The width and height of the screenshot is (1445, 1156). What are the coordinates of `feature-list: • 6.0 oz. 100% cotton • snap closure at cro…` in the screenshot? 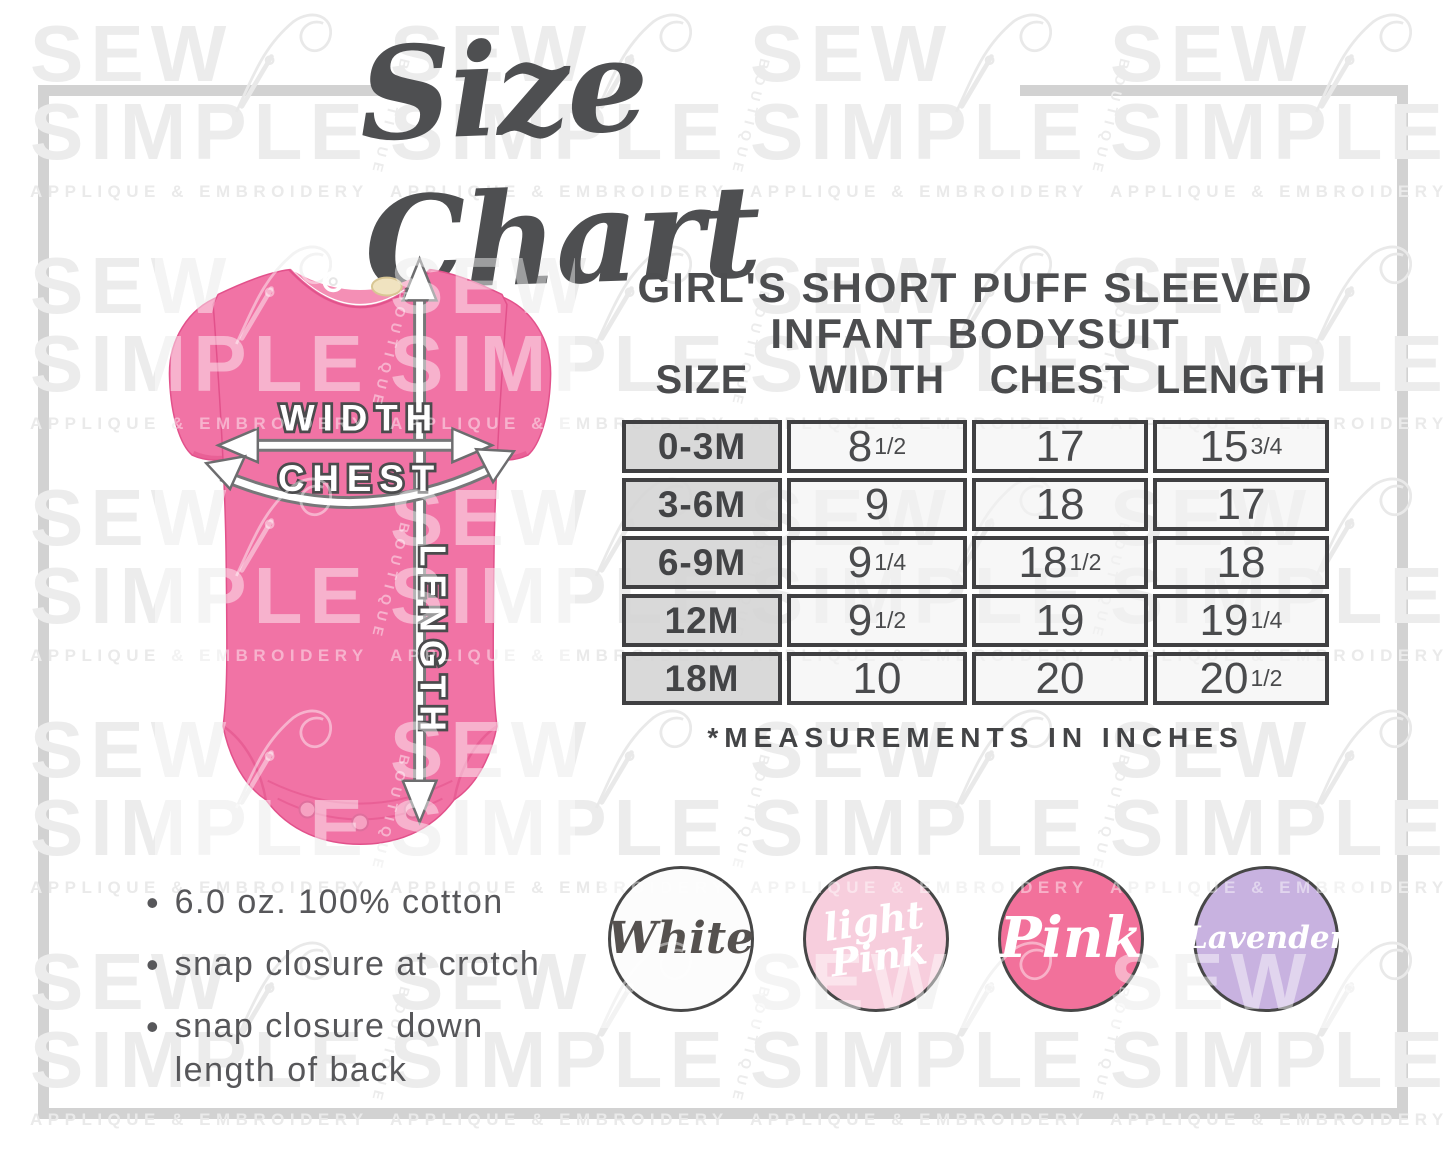 It's located at (356, 994).